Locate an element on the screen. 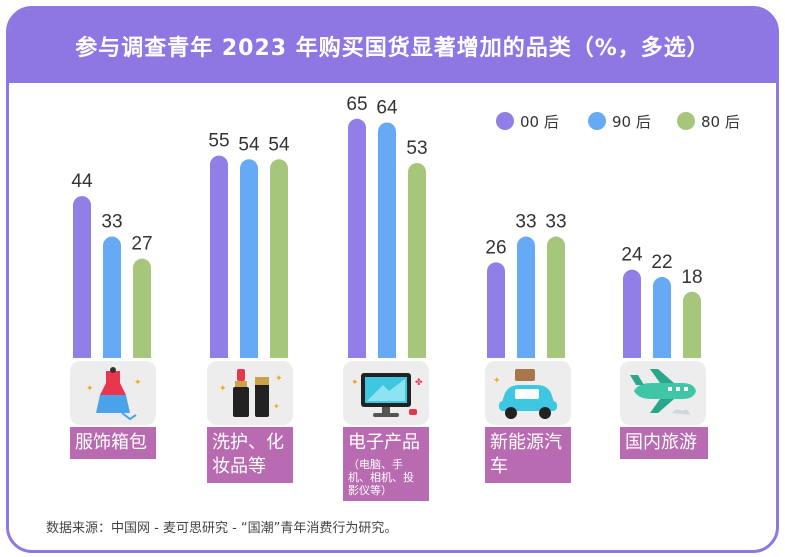 The width and height of the screenshot is (785, 557). category-label-text: 新能源汽车 is located at coordinates (526, 454).